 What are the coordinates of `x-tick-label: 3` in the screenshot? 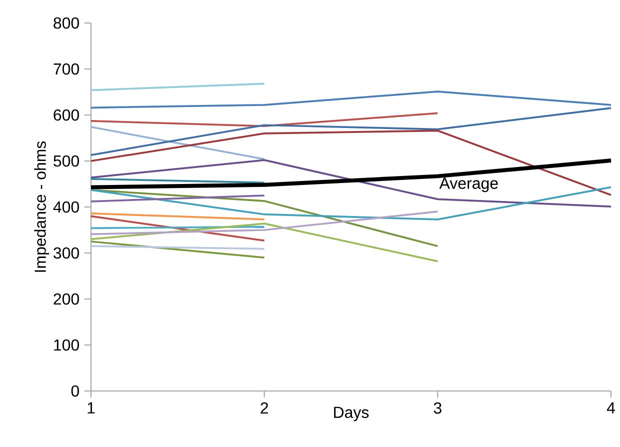 It's located at (438, 408).